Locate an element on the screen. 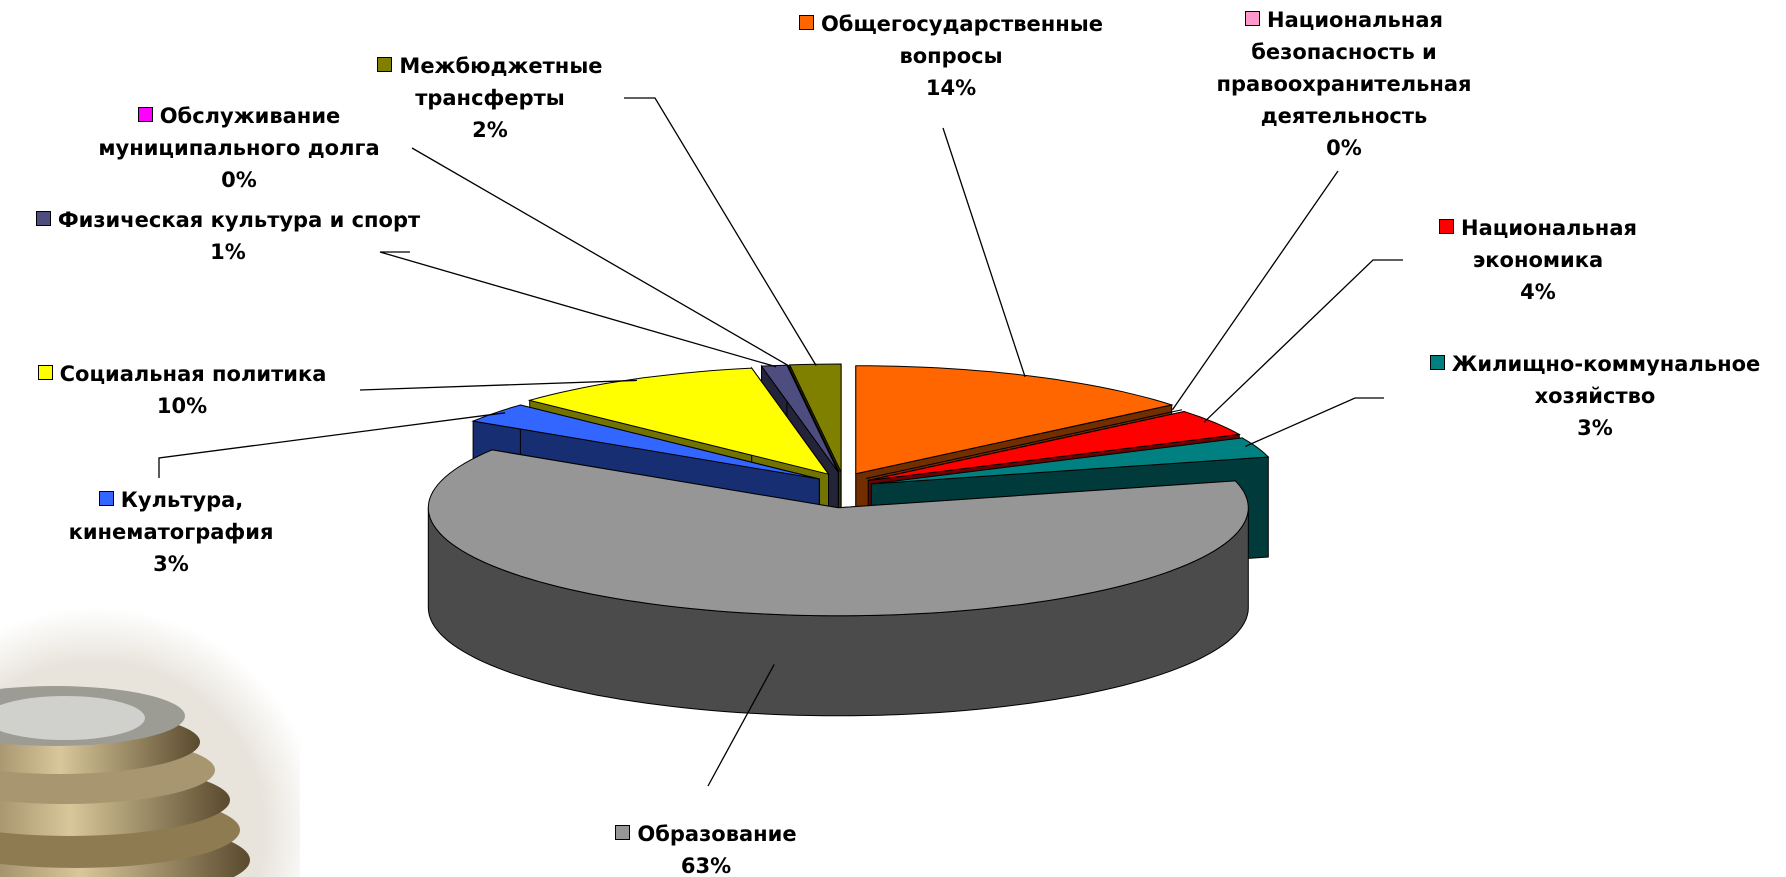  category-name: Жилищно-коммунальное хозяйство is located at coordinates (1606, 380).